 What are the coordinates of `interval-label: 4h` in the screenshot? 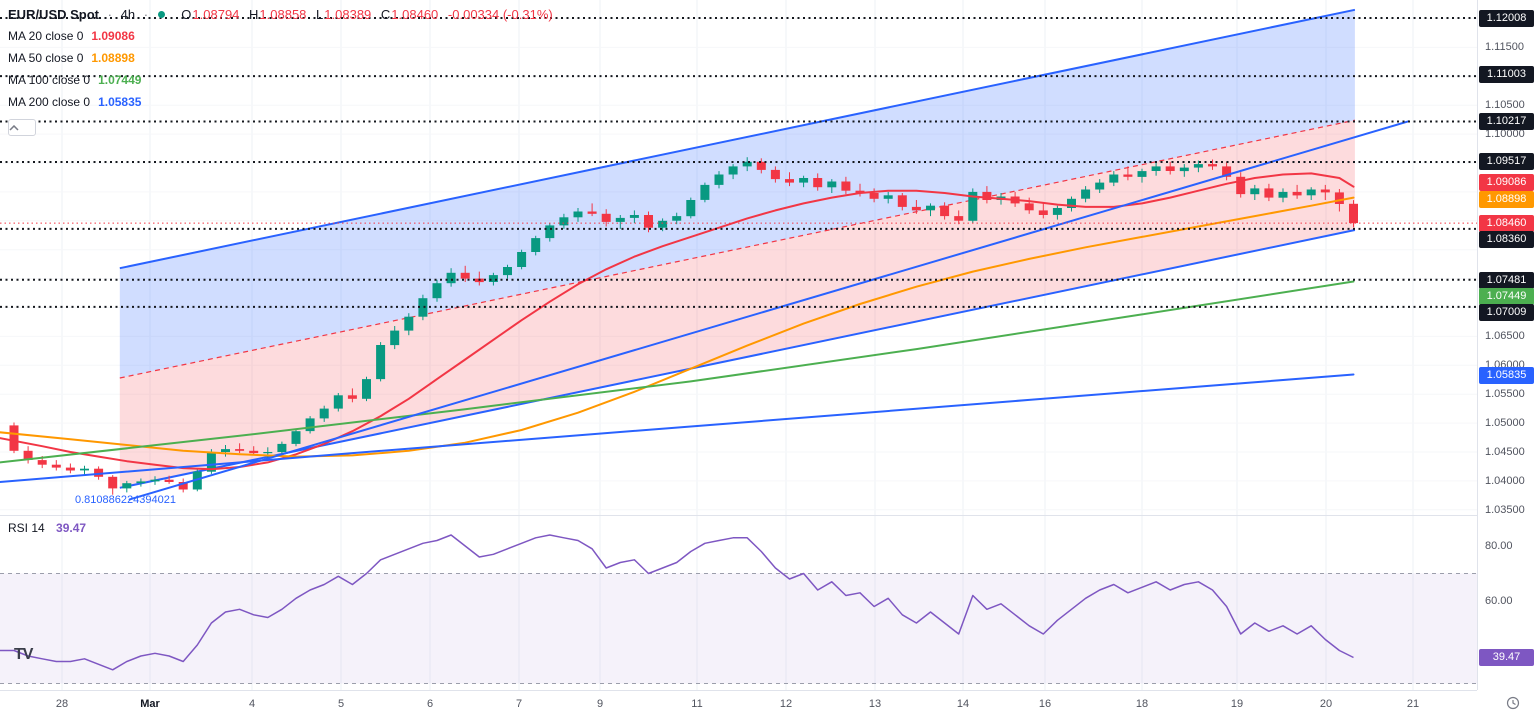 It's located at (128, 14).